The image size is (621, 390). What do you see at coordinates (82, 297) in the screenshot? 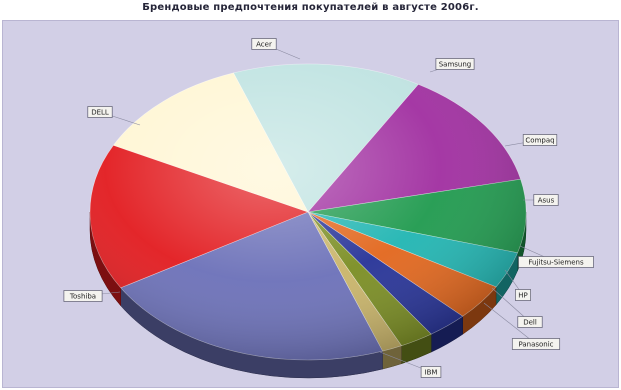
I see `slice-label-toshiba: Toshiba` at bounding box center [82, 297].